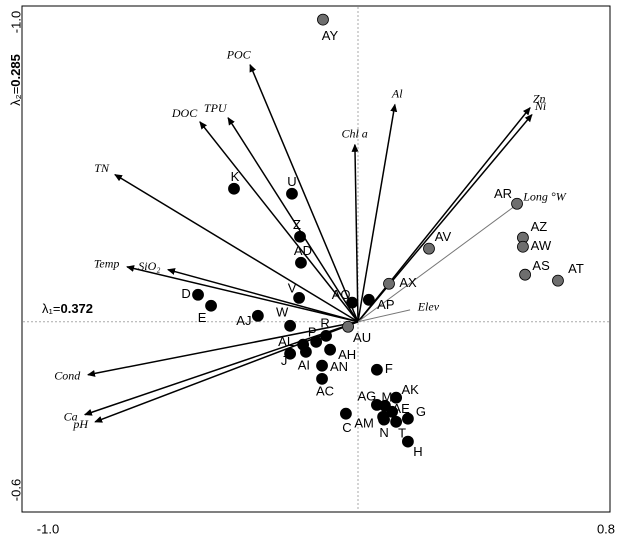 The height and width of the screenshot is (542, 626). What do you see at coordinates (235, 176) in the screenshot?
I see `site-label: K` at bounding box center [235, 176].